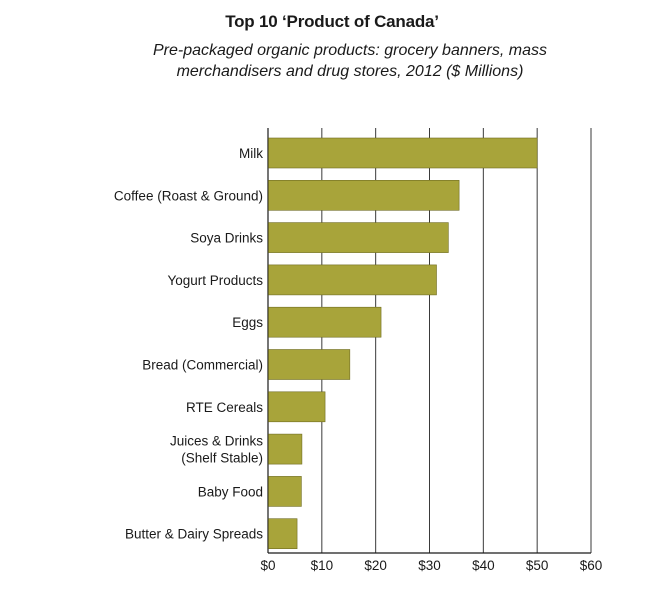 This screenshot has height=600, width=664. I want to click on category-label-7: Juices & Drinks (Shelf Stable), so click(216, 450).